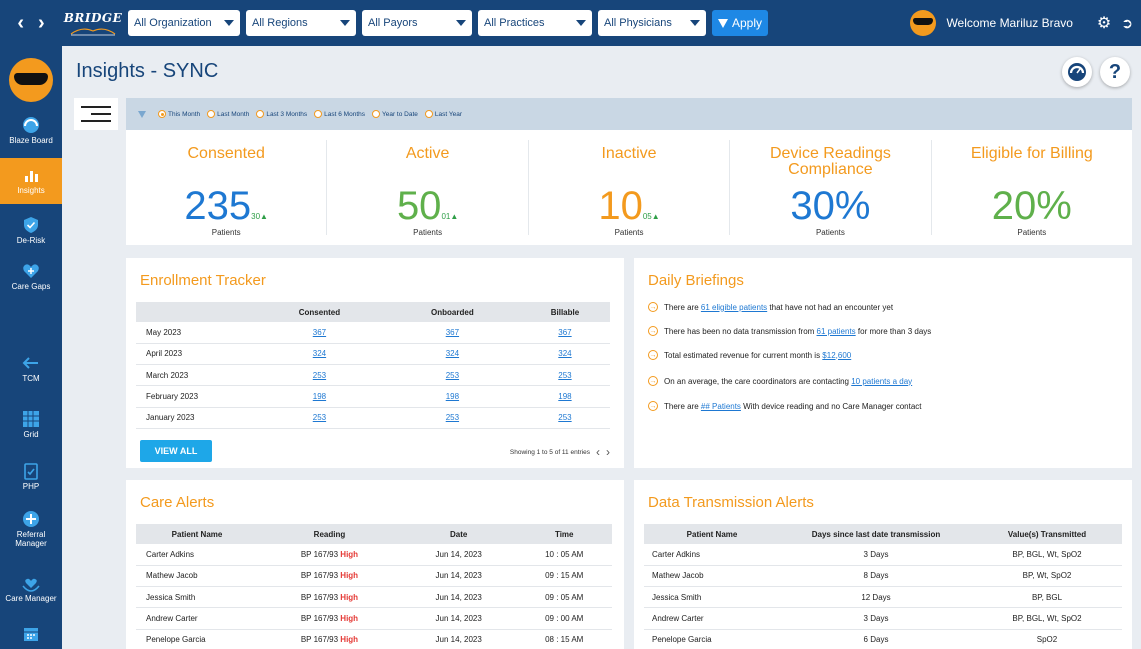 The width and height of the screenshot is (1141, 649). I want to click on bridge-logo: BRIDGE, so click(93, 23).